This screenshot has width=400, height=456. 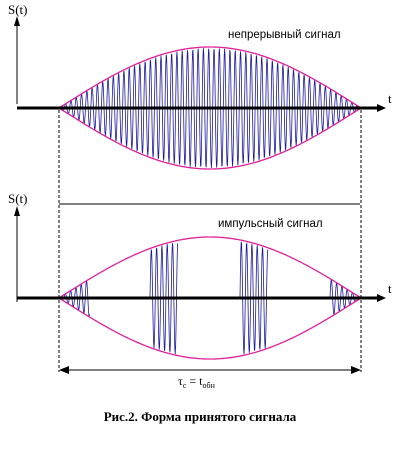 What do you see at coordinates (390, 288) in the screenshot?
I see `bottom-x-axis-label: t` at bounding box center [390, 288].